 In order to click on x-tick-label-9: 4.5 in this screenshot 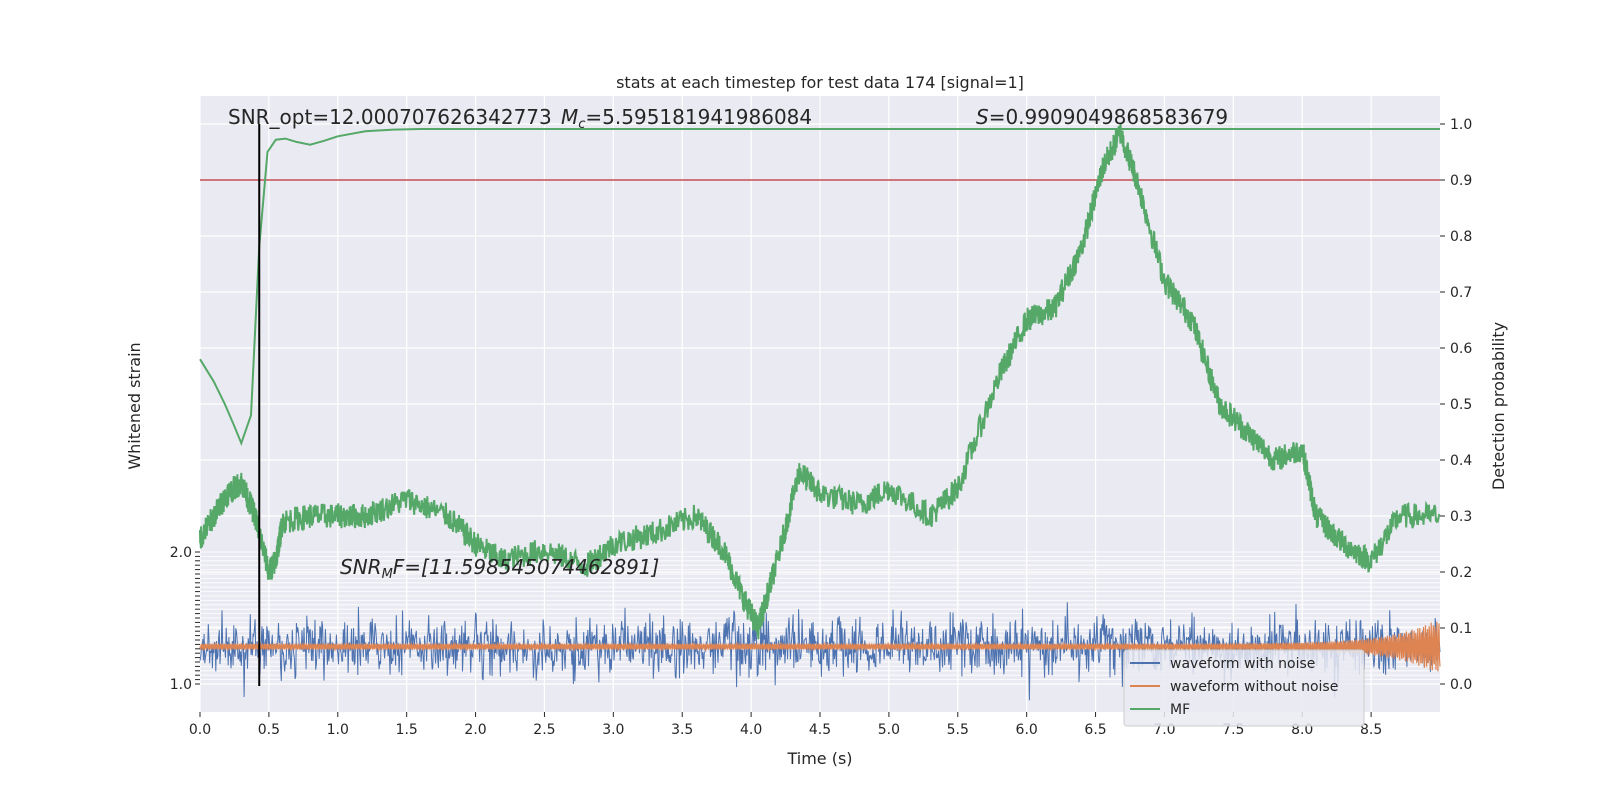, I will do `click(820, 730)`.